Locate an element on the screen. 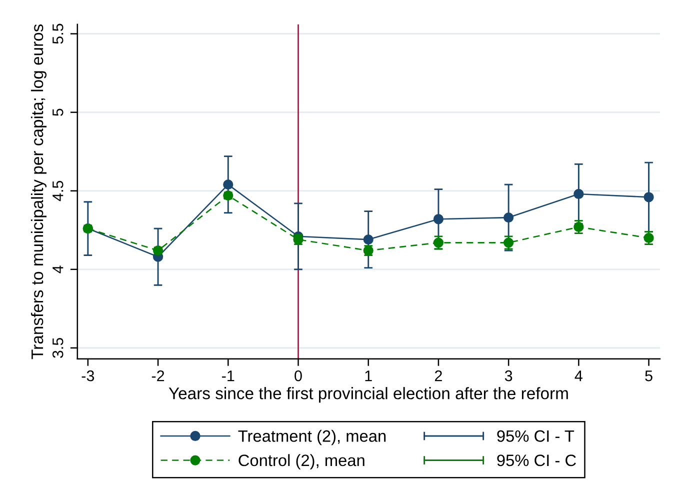 The image size is (685, 487). legend-label: Control (2), mean is located at coordinates (301, 462).